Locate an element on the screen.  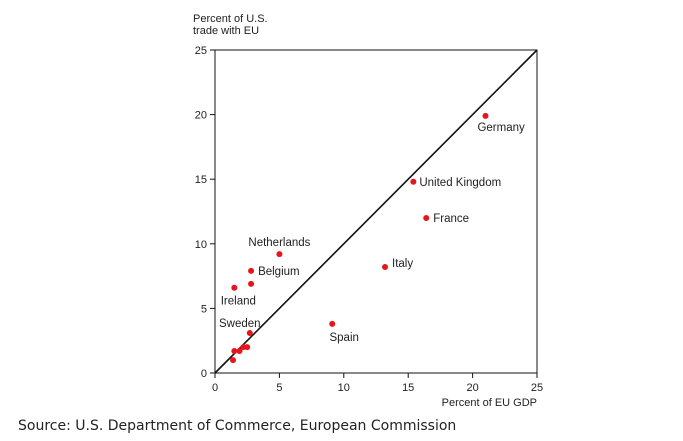
x-tick-label: 25 is located at coordinates (537, 388).